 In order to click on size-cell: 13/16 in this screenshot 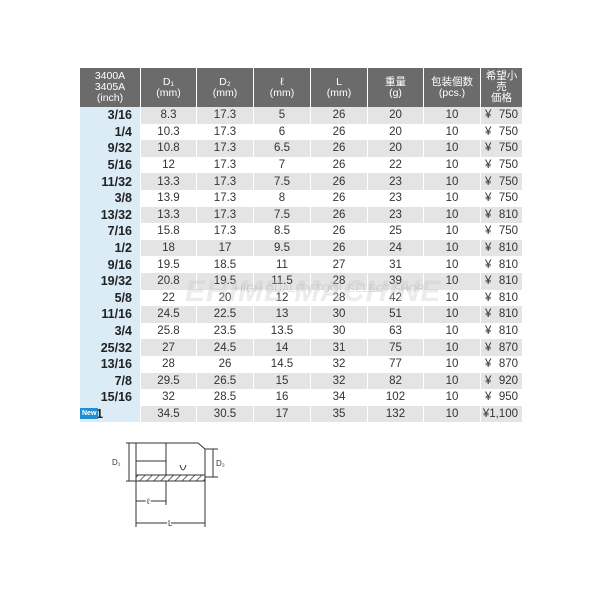, I will do `click(110, 364)`.